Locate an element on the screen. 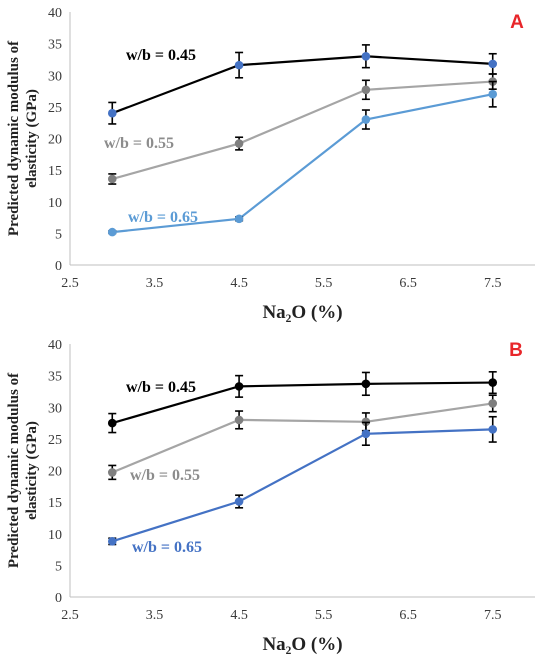 This screenshot has height=664, width=550. panel-label: B is located at coordinates (516, 350).